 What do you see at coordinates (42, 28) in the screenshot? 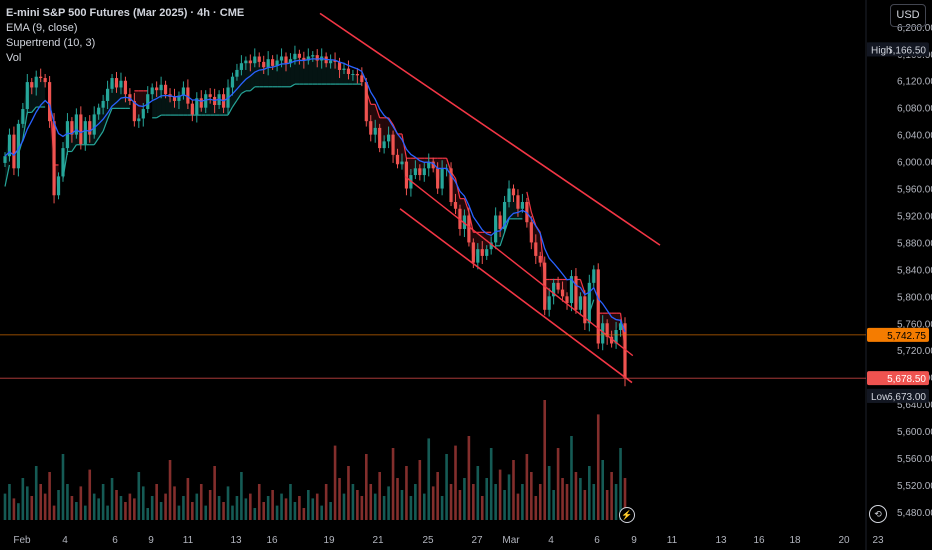
I see `ema-legend: EMA (9, close)` at bounding box center [42, 28].